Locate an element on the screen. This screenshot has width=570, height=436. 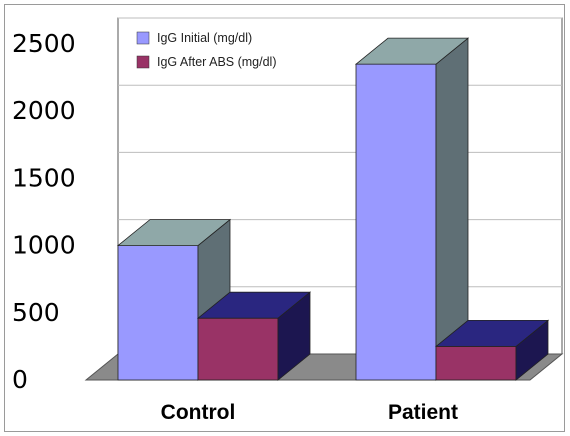
x-axis-categories: Control Patient is located at coordinates (309, 412).